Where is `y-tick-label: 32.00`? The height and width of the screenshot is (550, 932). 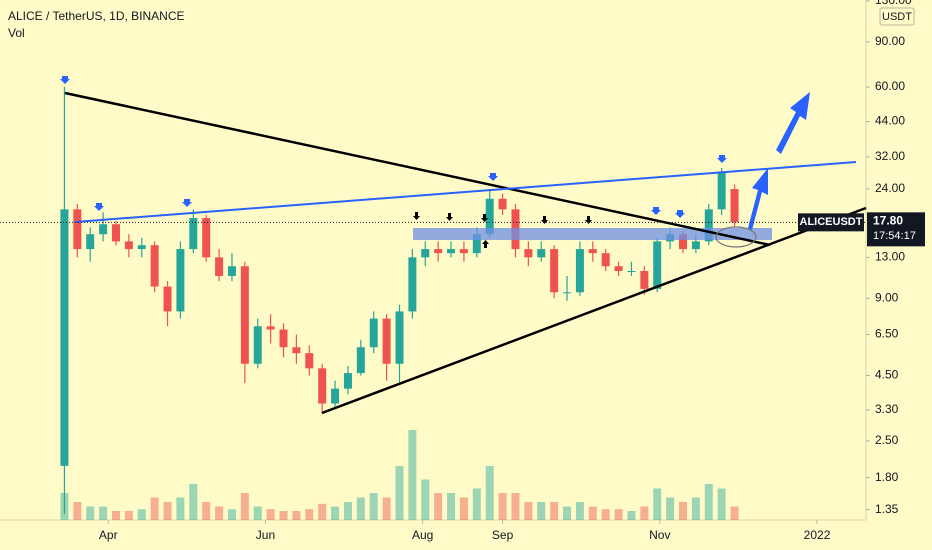
y-tick-label: 32.00 is located at coordinates (890, 156).